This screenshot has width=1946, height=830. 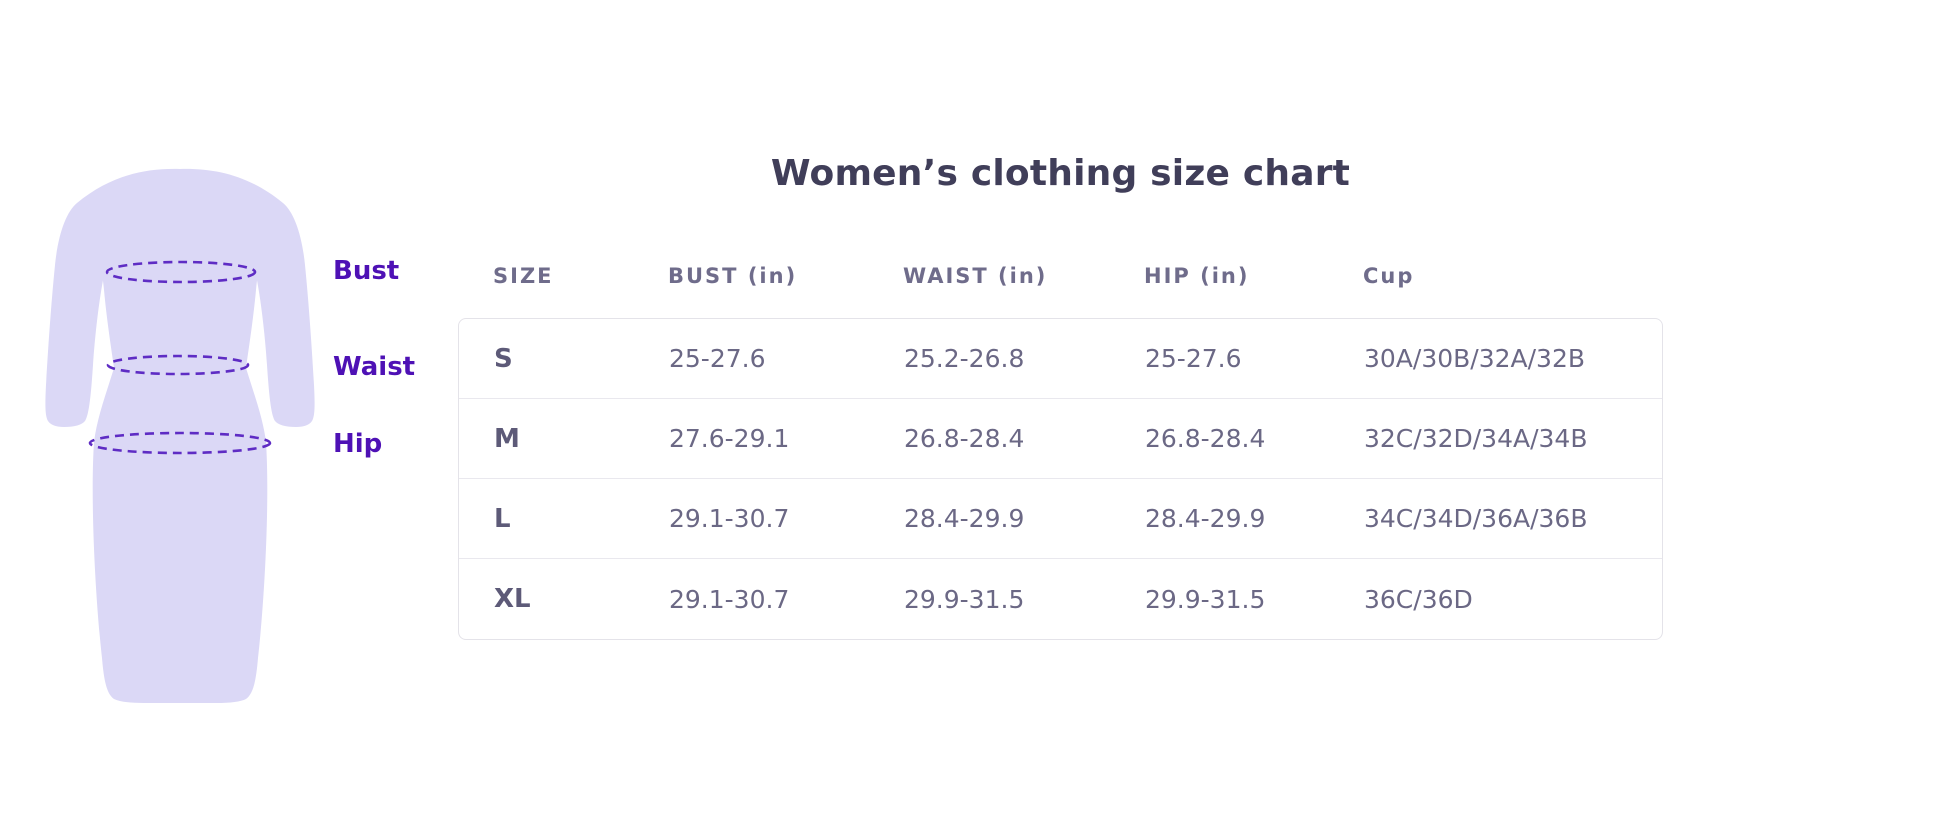 What do you see at coordinates (178, 365) in the screenshot?
I see `waist-measure-line-icon` at bounding box center [178, 365].